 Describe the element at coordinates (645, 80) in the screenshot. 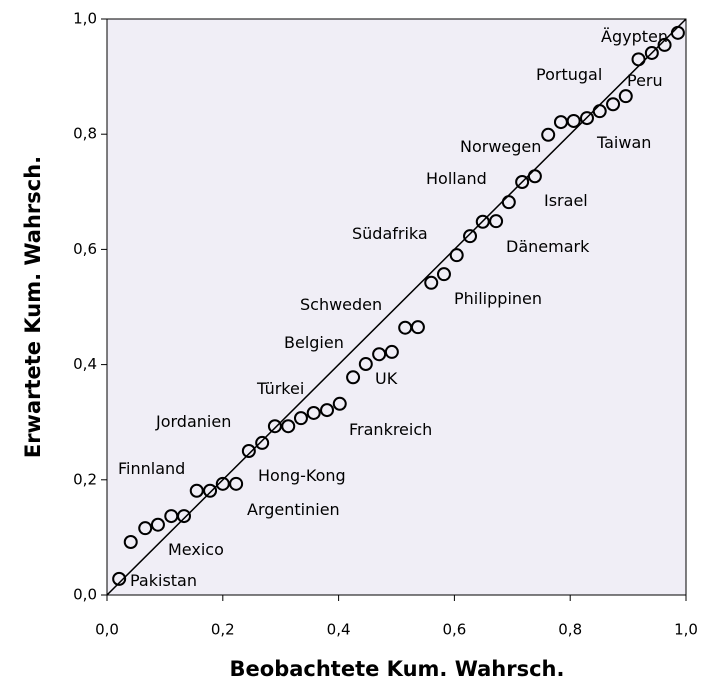

I see `point-label: Peru` at that location.